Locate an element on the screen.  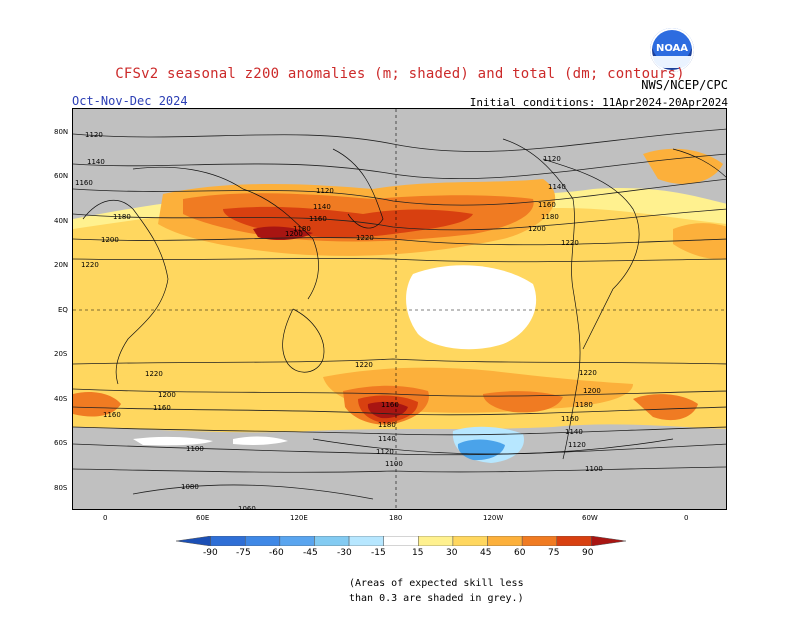
colorbar-label: -30 is located at coordinates (344, 553).